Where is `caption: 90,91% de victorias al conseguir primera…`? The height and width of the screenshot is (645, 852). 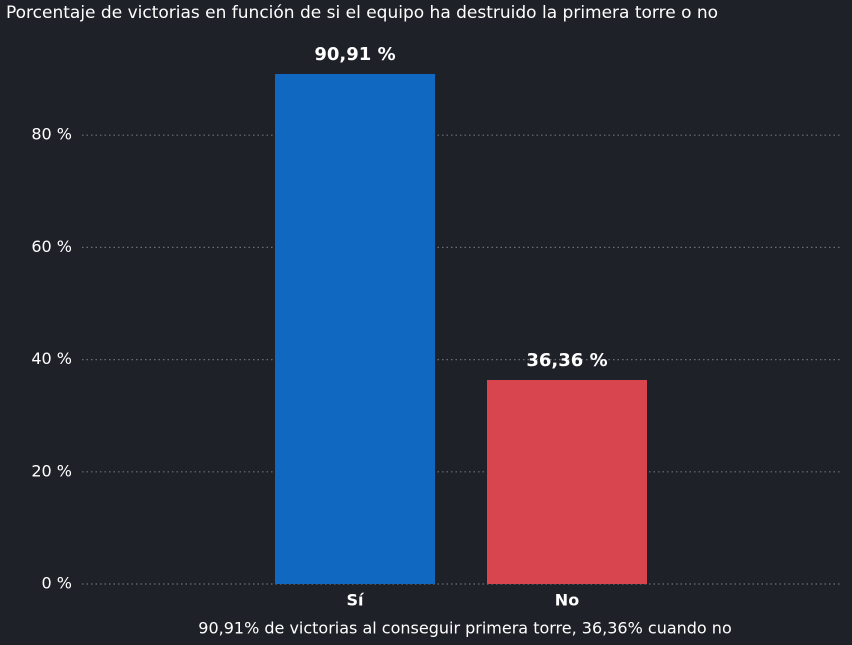
caption: 90,91% de victorias al conseguir primera… is located at coordinates (464, 628).